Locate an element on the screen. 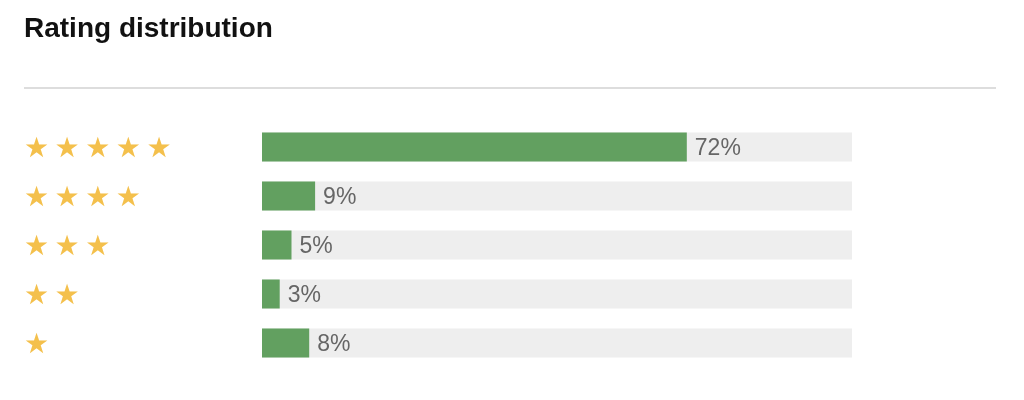 This screenshot has height=400, width=1024. y-tick-label: ★★★★★ is located at coordinates (101, 147).